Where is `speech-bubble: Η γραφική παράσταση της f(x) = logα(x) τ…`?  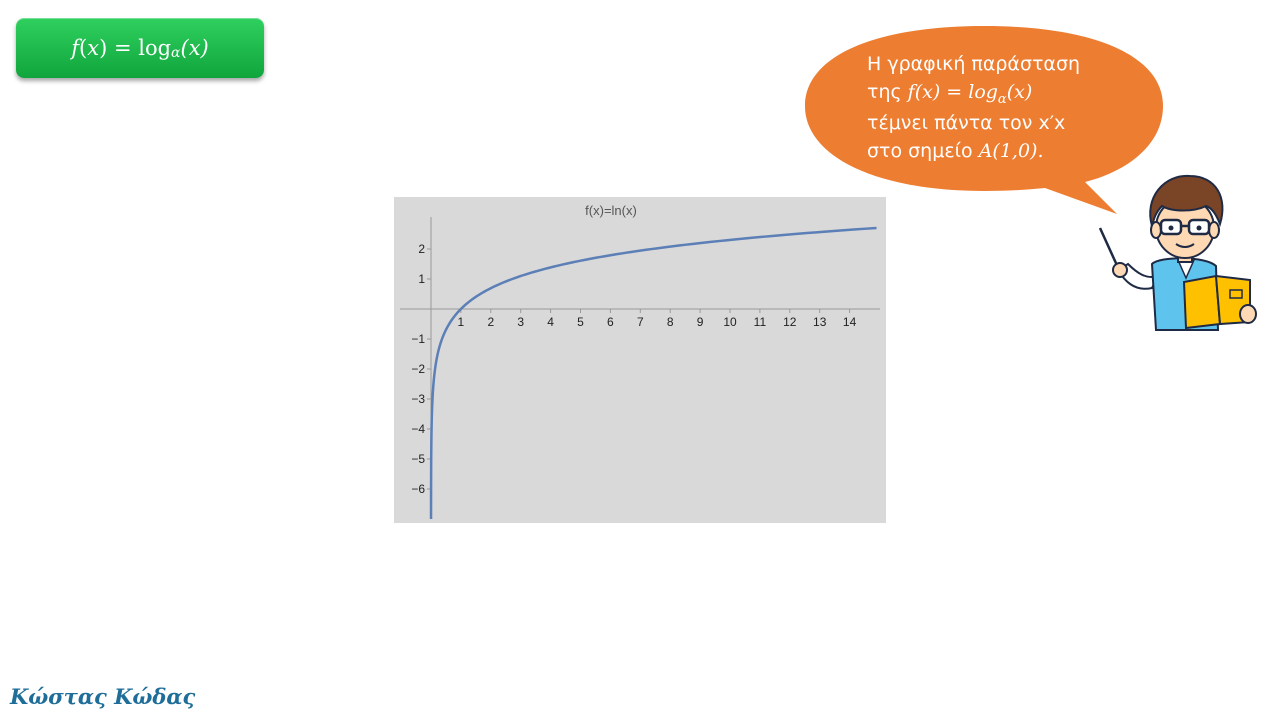 speech-bubble: Η γραφική παράσταση της f(x) = logα(x) τ… is located at coordinates (984, 117).